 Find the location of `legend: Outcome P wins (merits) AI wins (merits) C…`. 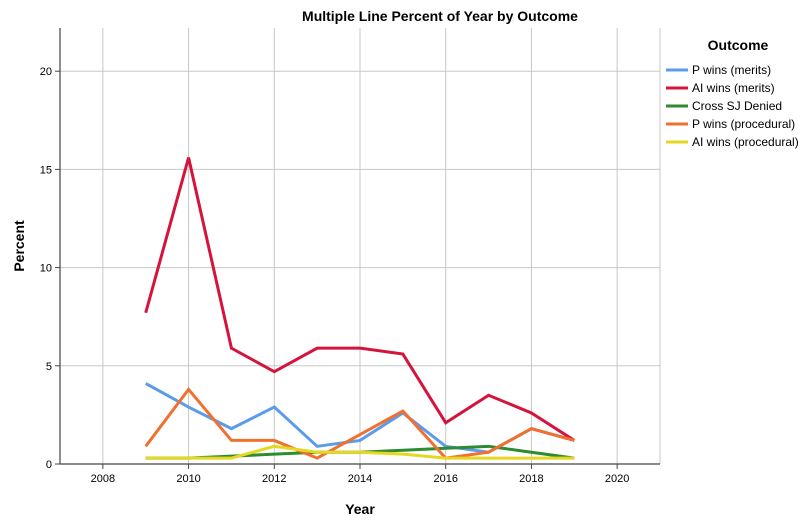

legend: Outcome P wins (merits) AI wins (merits) C… is located at coordinates (732, 93).